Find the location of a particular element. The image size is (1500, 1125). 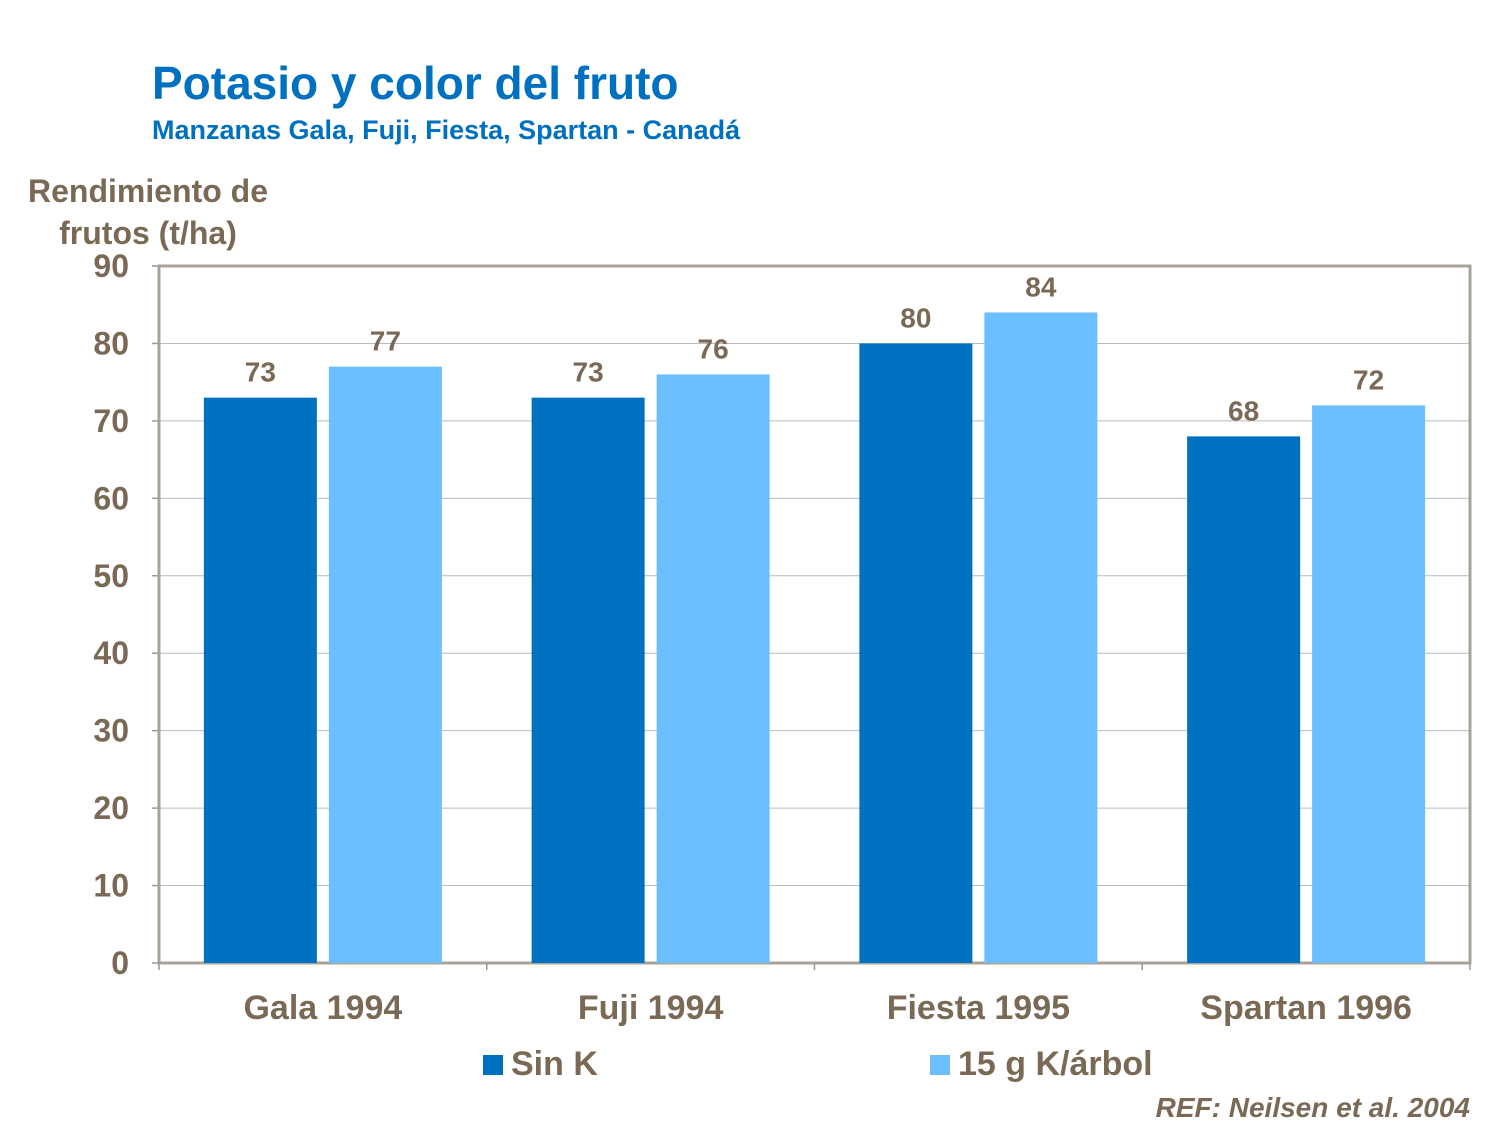

data-label: 76 is located at coordinates (713, 348).